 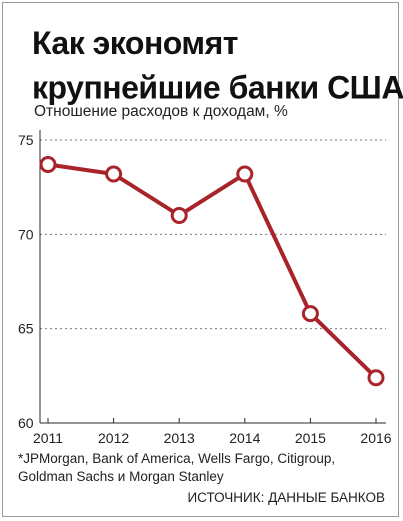 I want to click on title-line-1: Как экономят, so click(x=135, y=43).